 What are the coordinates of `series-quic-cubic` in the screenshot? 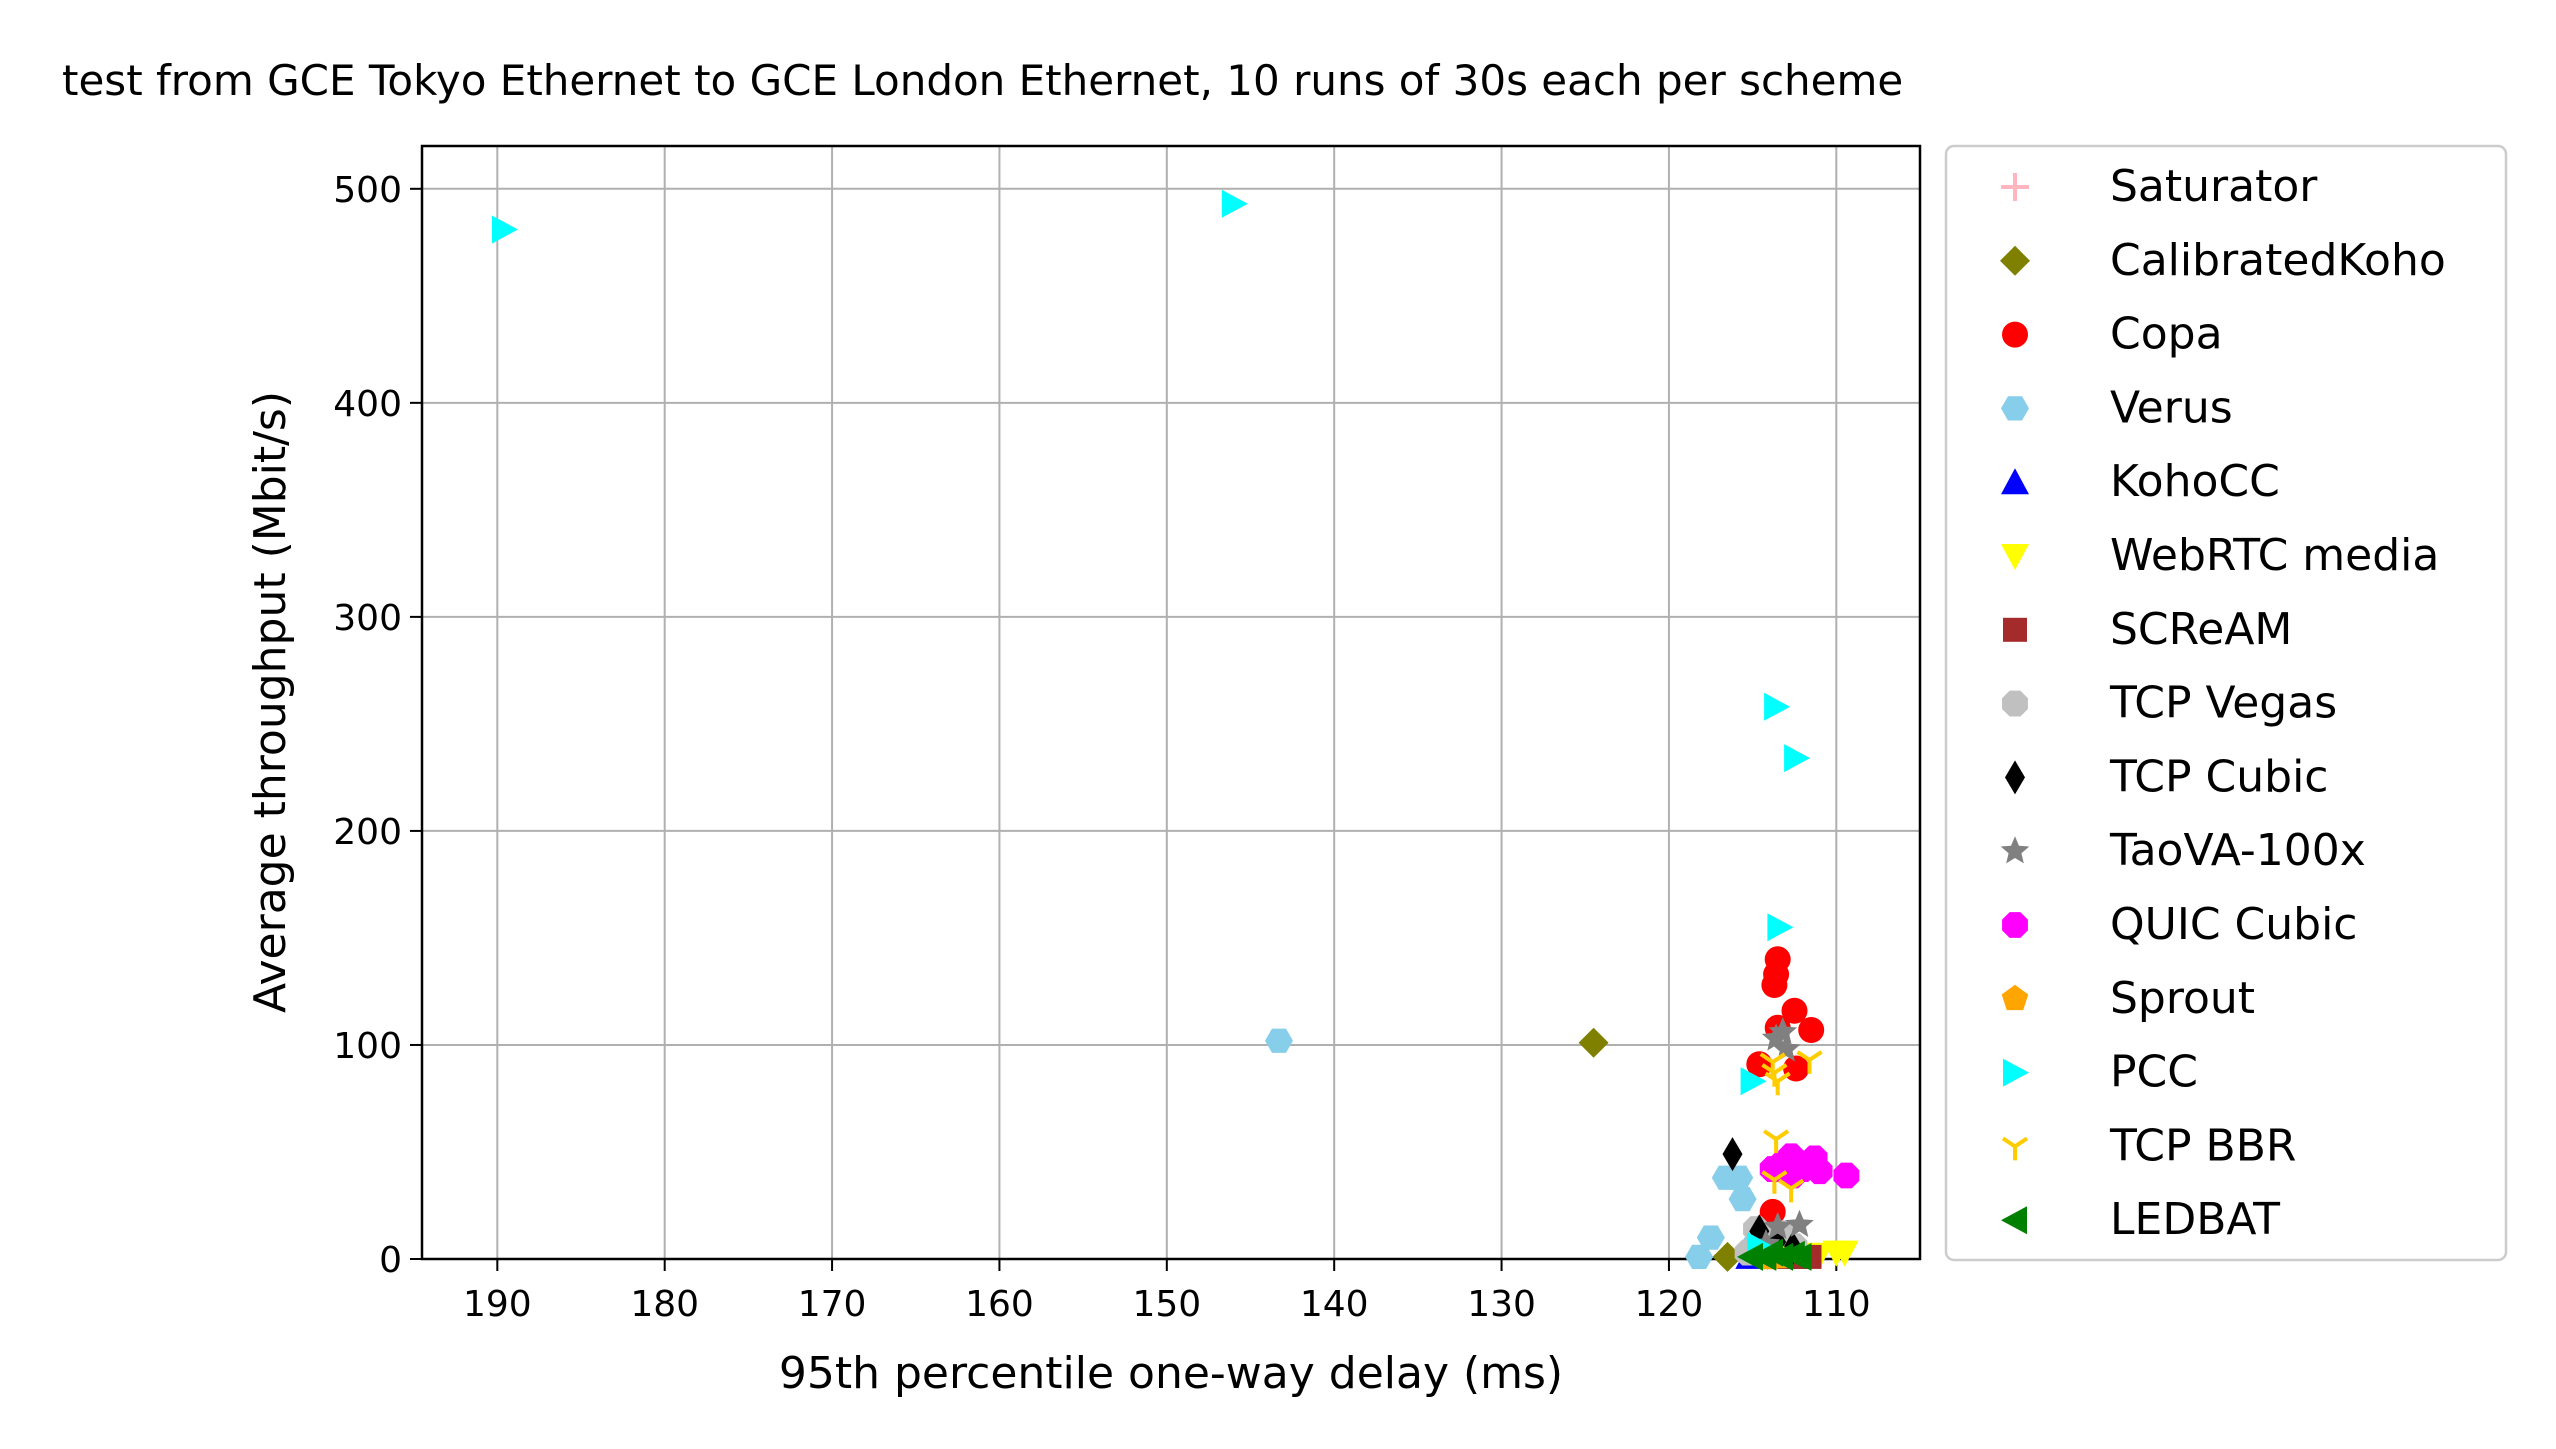 It's located at (1809, 1166).